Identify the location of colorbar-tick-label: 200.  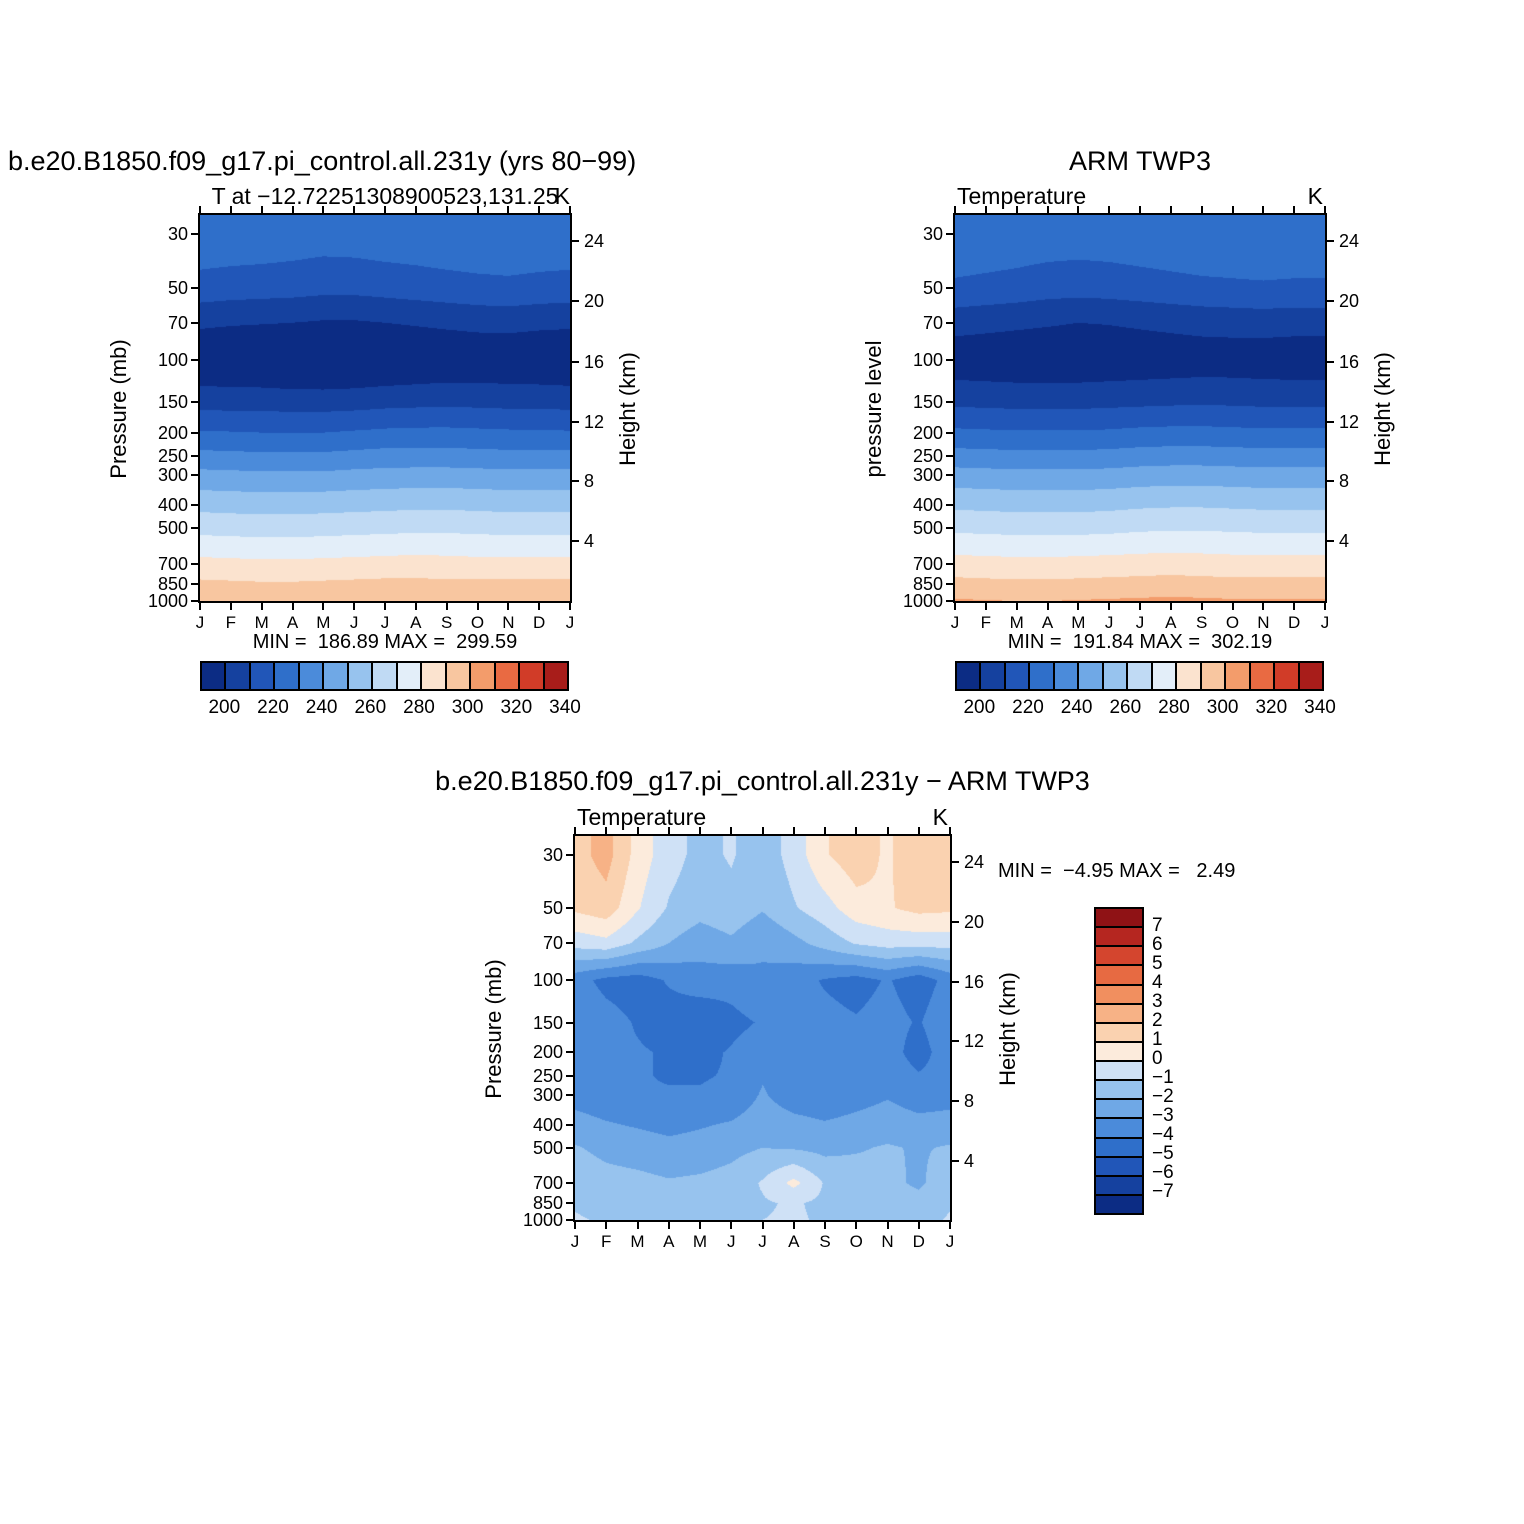
(979, 707).